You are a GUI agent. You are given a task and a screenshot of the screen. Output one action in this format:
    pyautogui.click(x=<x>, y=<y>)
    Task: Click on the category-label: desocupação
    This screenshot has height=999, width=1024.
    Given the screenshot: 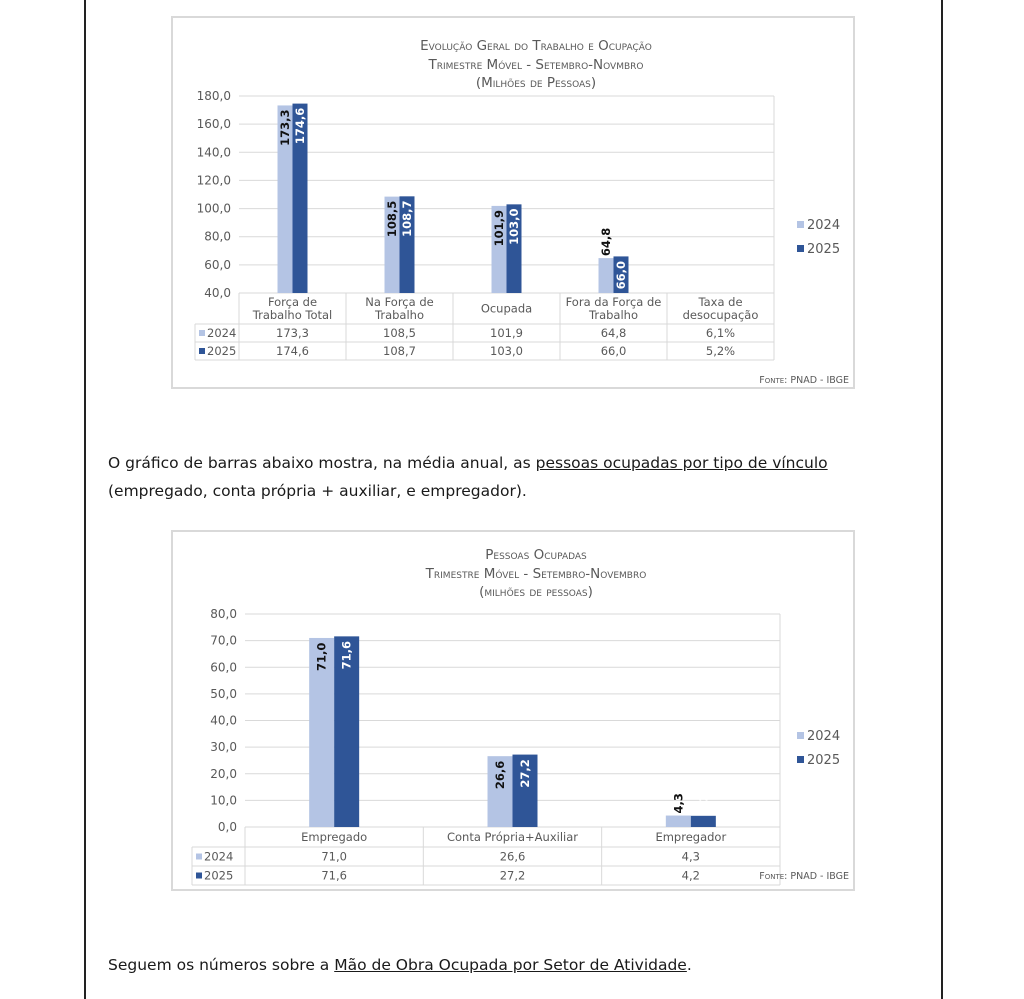 What is the action you would take?
    pyautogui.click(x=721, y=315)
    